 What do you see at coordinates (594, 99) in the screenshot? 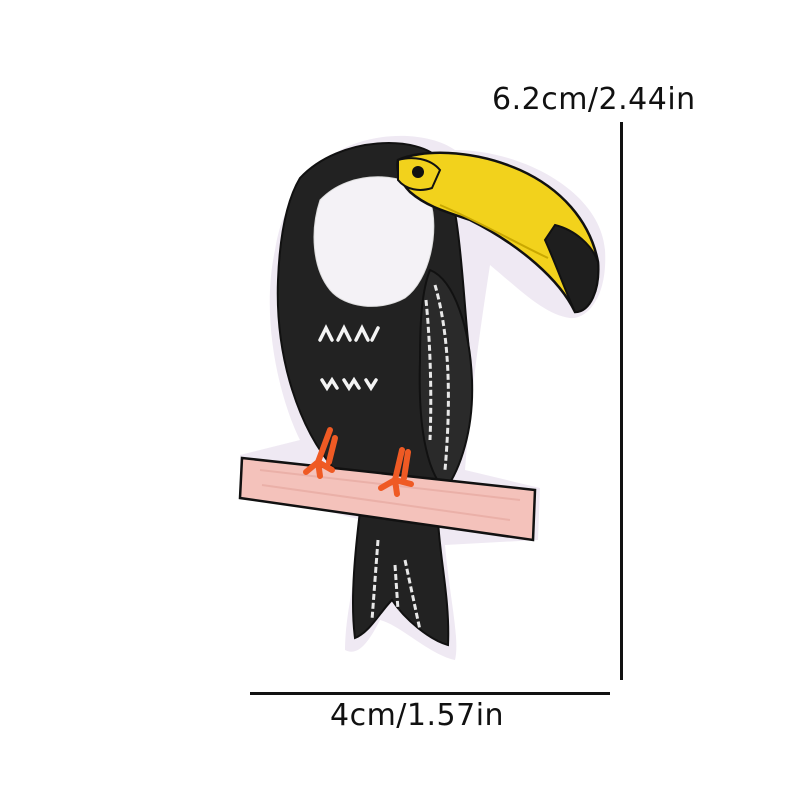
I see `height-dimension-label: 6.2cm/2.44in` at bounding box center [594, 99].